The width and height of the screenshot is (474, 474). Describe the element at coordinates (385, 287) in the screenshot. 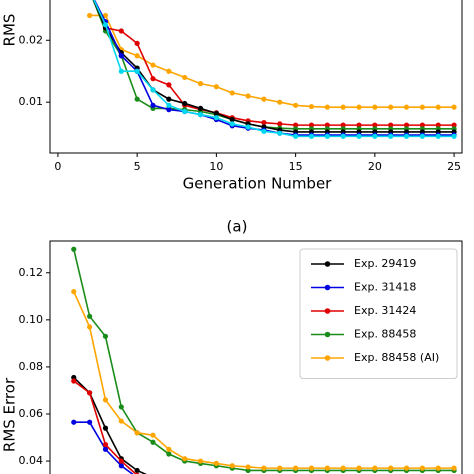

I see `legend-label: Exp. 31418` at that location.